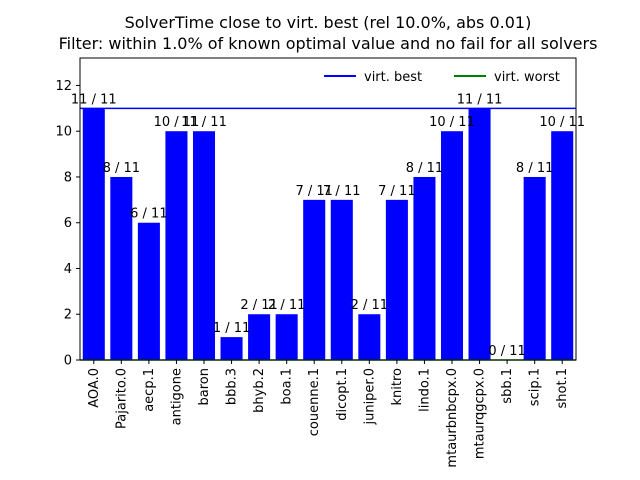  What do you see at coordinates (176, 396) in the screenshot?
I see `x-tick-label-antigone: antigone` at bounding box center [176, 396].